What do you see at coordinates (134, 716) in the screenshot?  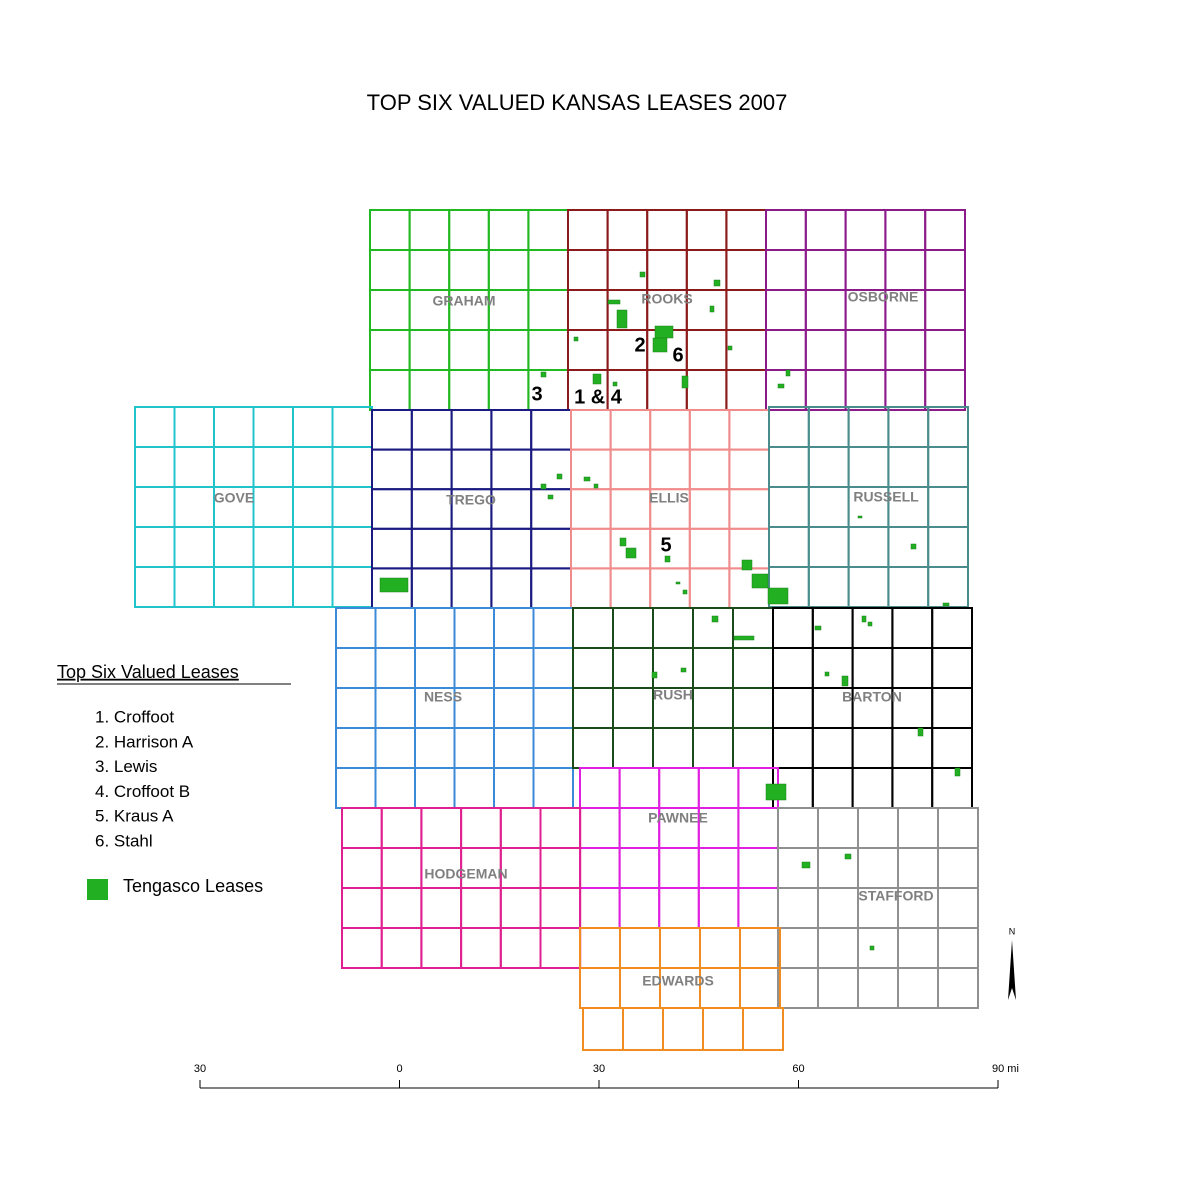 I see `legend-item: 1. Croffoot` at bounding box center [134, 716].